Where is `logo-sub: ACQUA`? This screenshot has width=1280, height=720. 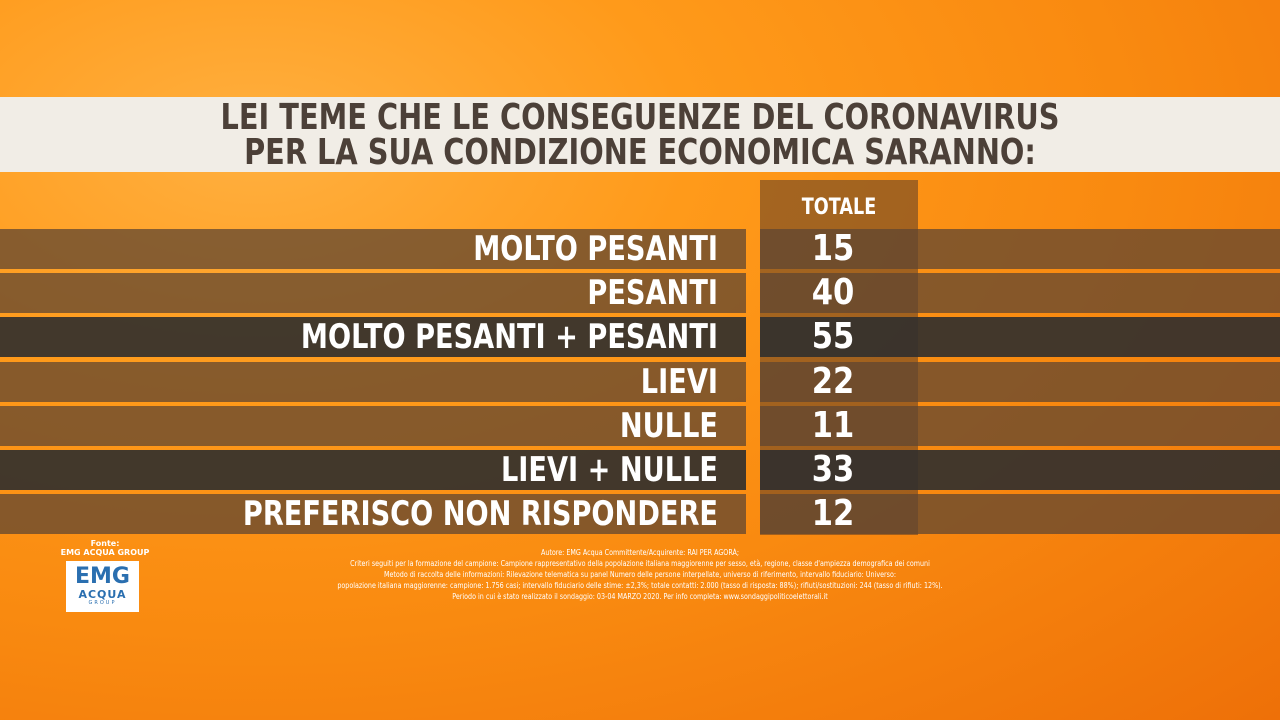
logo-sub: ACQUA is located at coordinates (102, 594).